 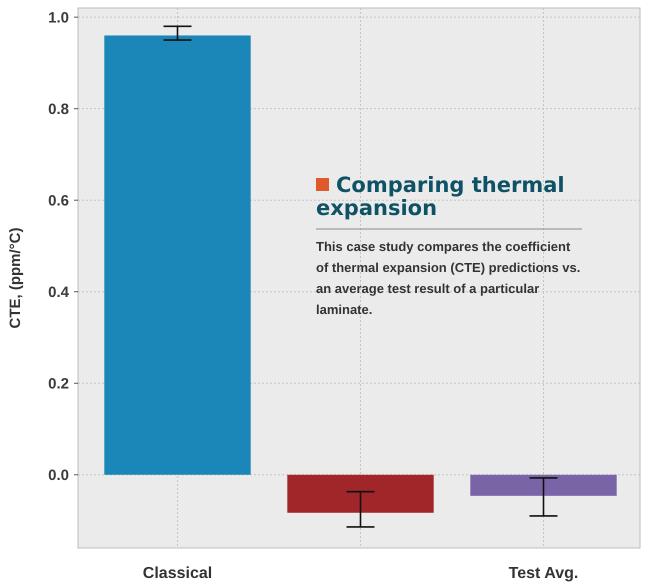 What do you see at coordinates (440, 196) in the screenshot?
I see `annotation: Comparing thermal expansion` at bounding box center [440, 196].